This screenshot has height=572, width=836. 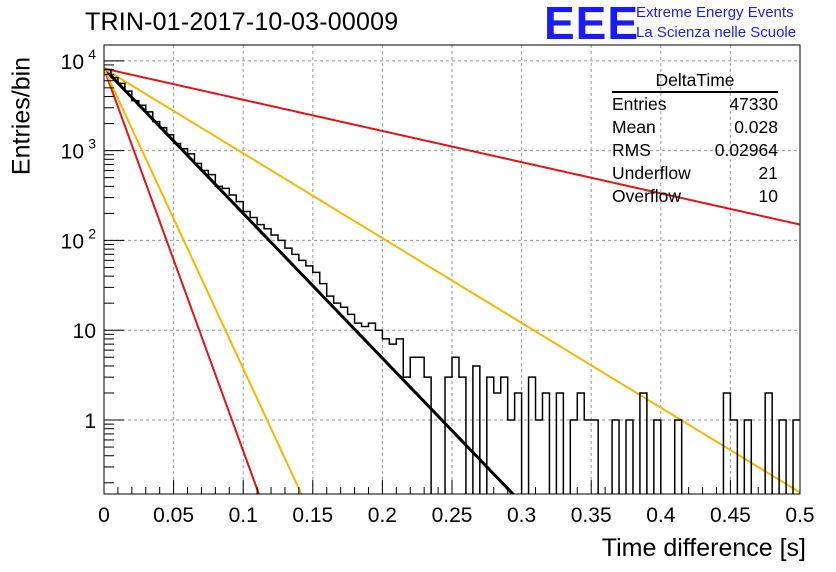 What do you see at coordinates (715, 12) in the screenshot?
I see `logo-line-1: Extreme Energy Events` at bounding box center [715, 12].